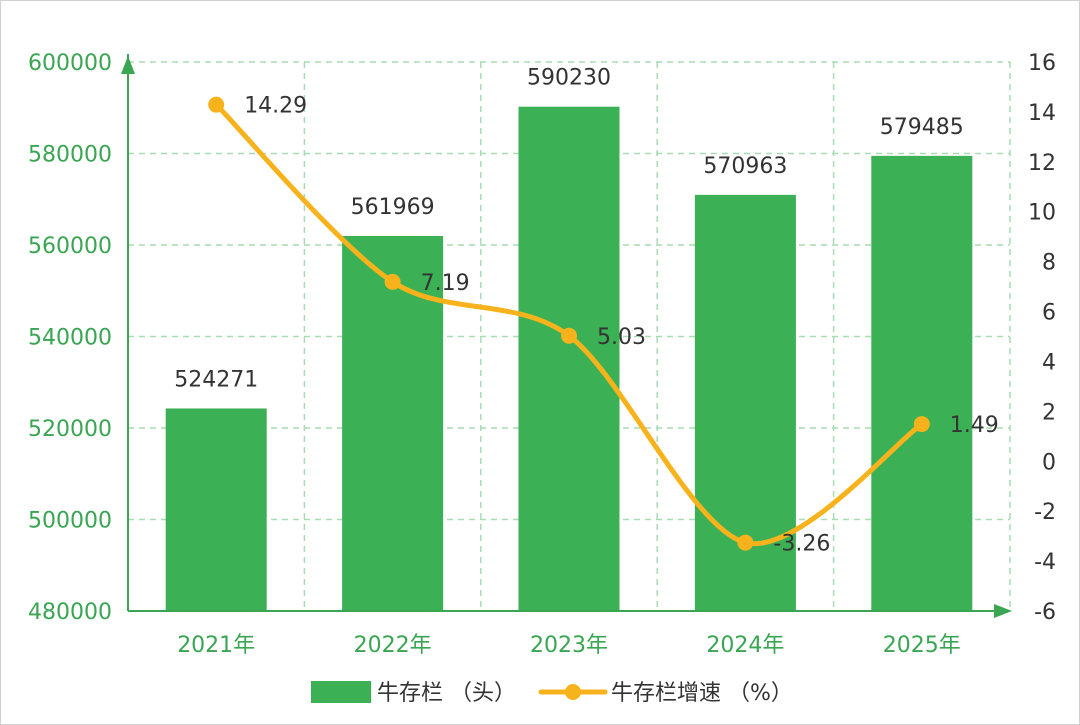 This screenshot has height=725, width=1080. Describe the element at coordinates (70, 429) in the screenshot. I see `left-tick-2: 520000` at that location.